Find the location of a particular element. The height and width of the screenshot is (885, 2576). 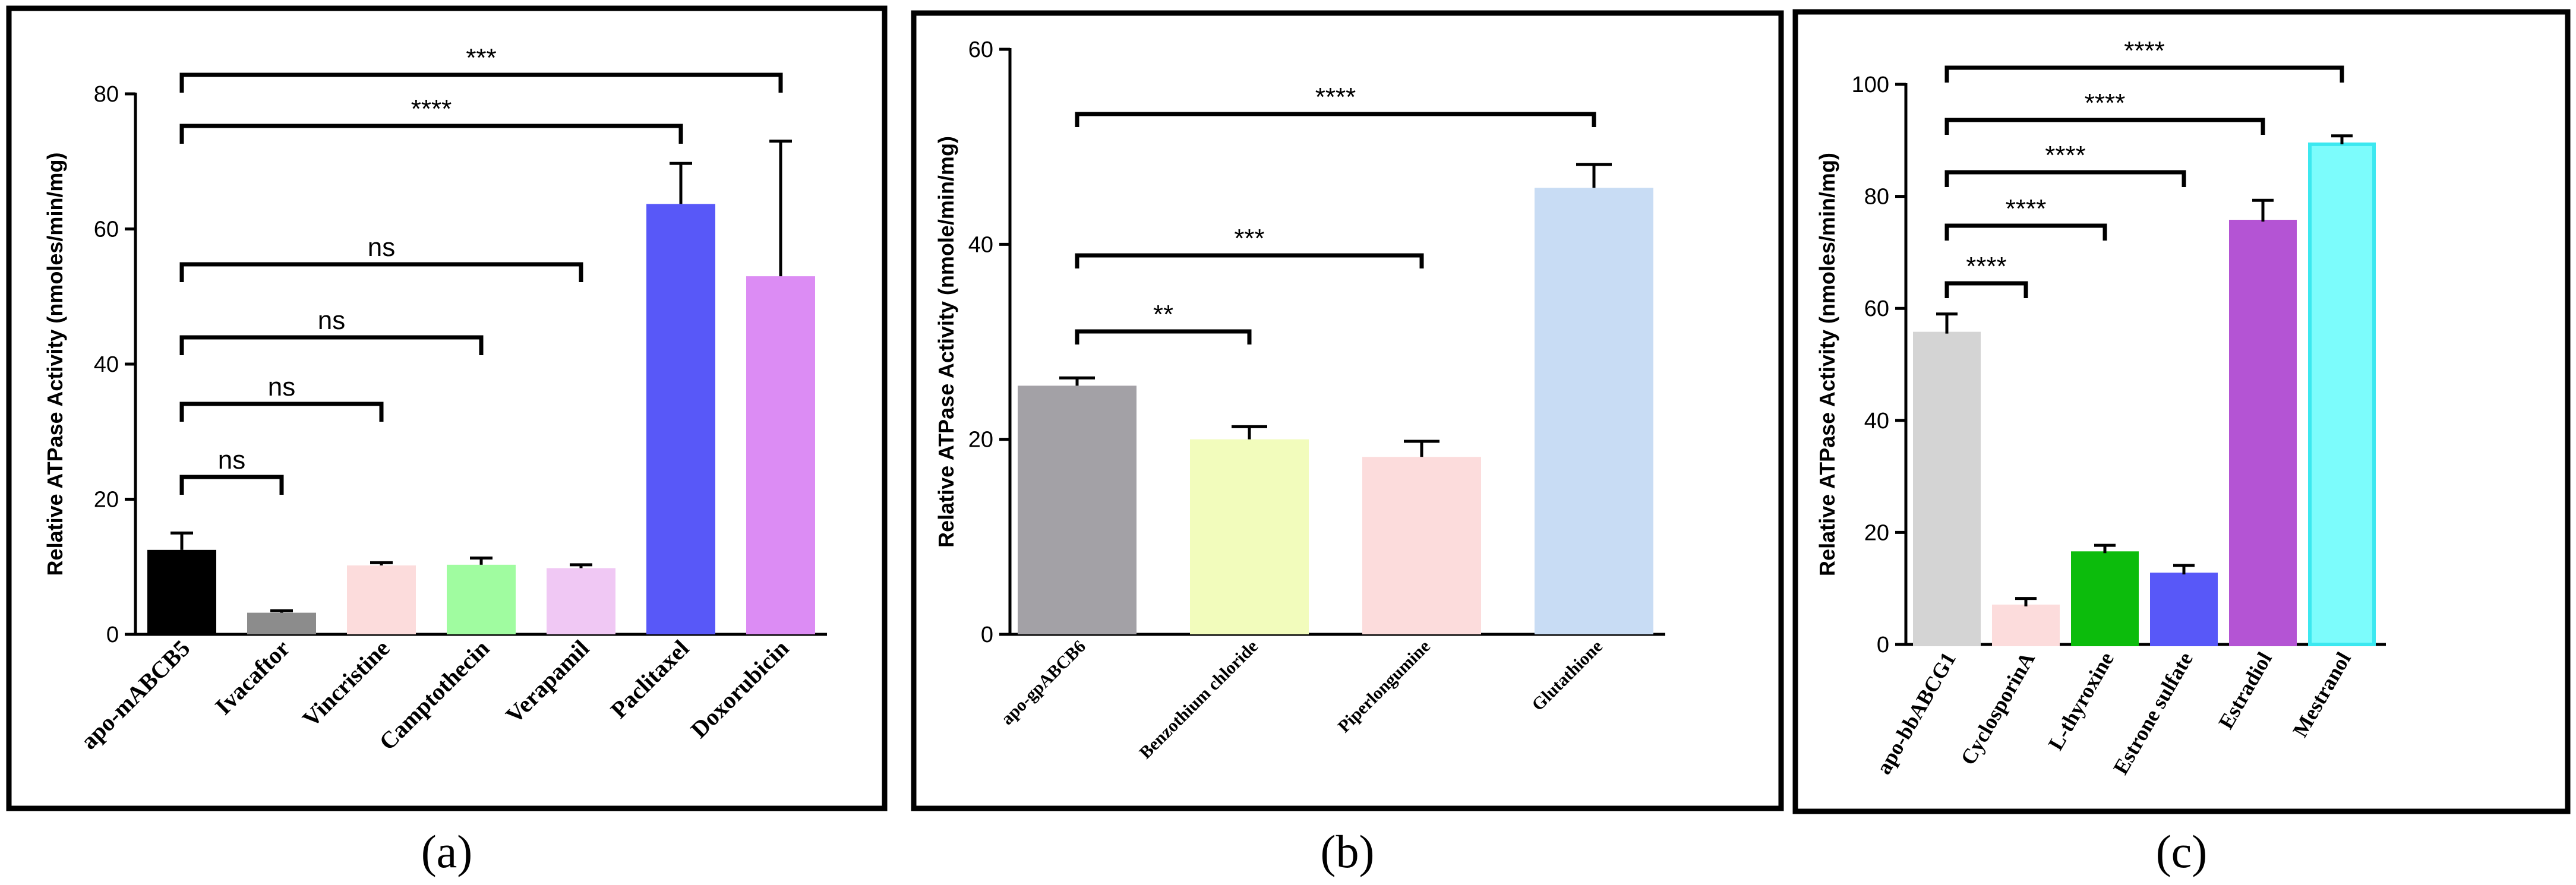

panel-b-label: (b) is located at coordinates (1348, 851).